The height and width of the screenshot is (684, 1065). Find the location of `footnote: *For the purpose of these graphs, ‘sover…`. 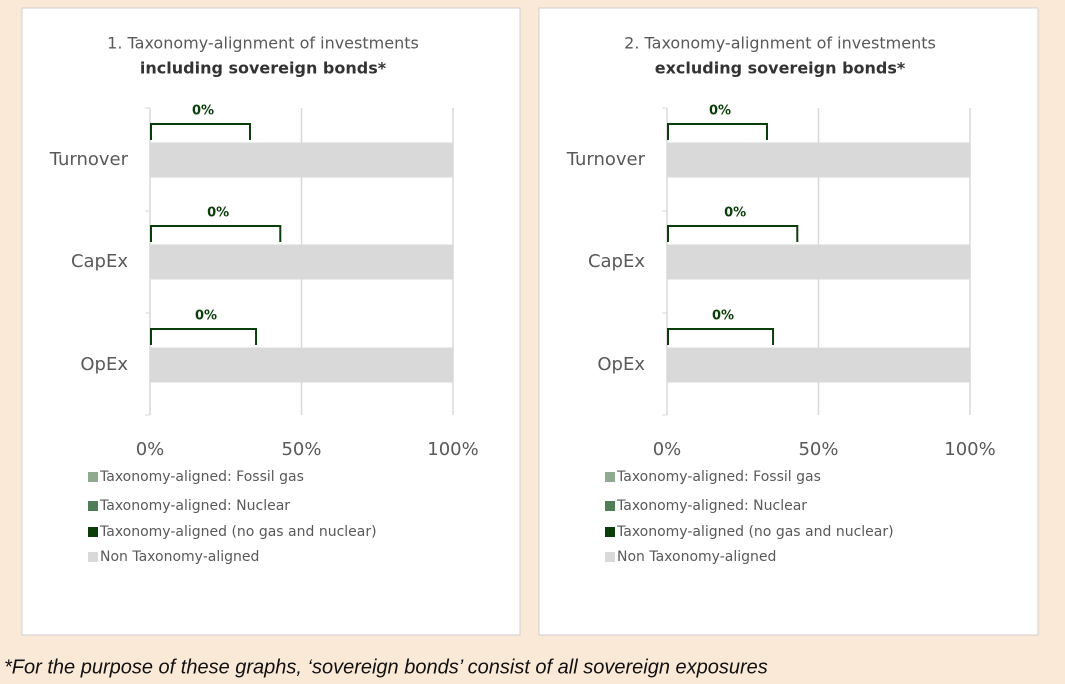

footnote: *For the purpose of these graphs, ‘sover… is located at coordinates (386, 667).